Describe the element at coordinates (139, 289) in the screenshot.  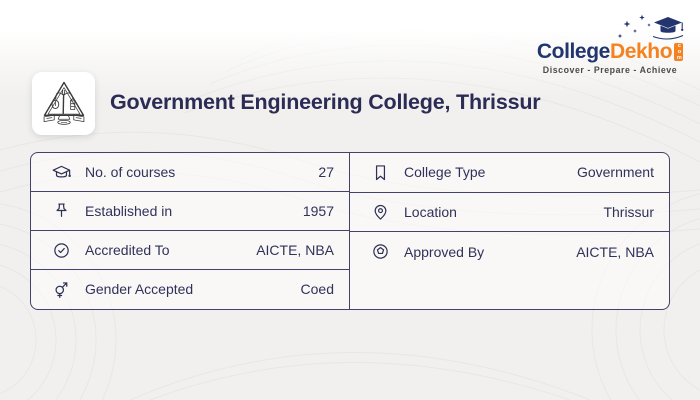
I see `info-label: Gender Accepted` at that location.